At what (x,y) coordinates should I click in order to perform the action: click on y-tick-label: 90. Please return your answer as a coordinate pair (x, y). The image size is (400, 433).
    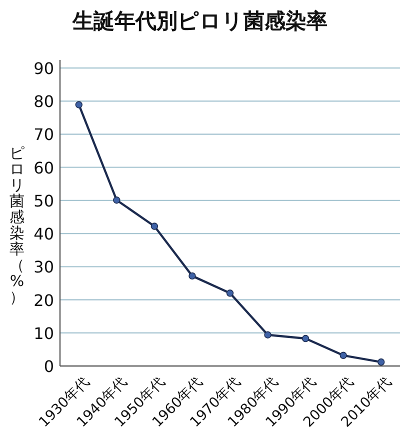
    Looking at the image, I should click on (44, 68).